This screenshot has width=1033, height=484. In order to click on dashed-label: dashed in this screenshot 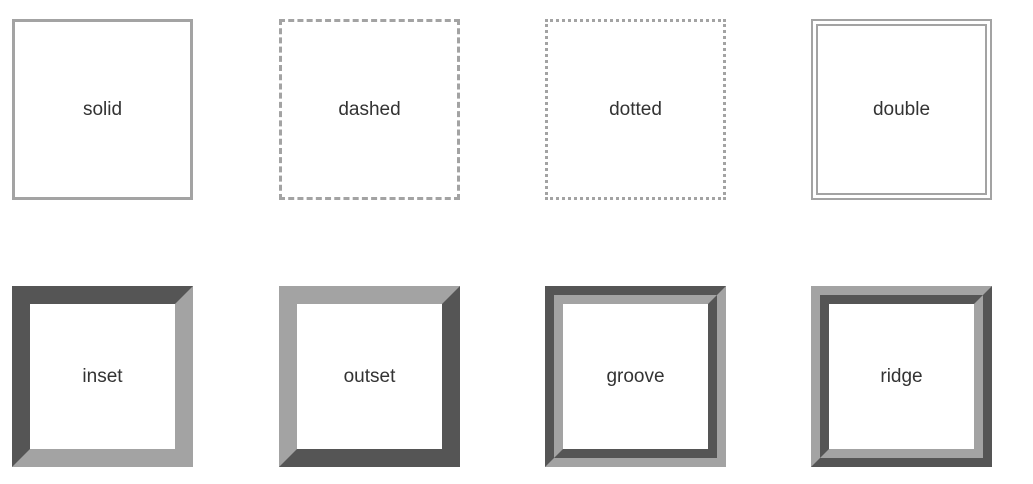, I will do `click(369, 109)`.